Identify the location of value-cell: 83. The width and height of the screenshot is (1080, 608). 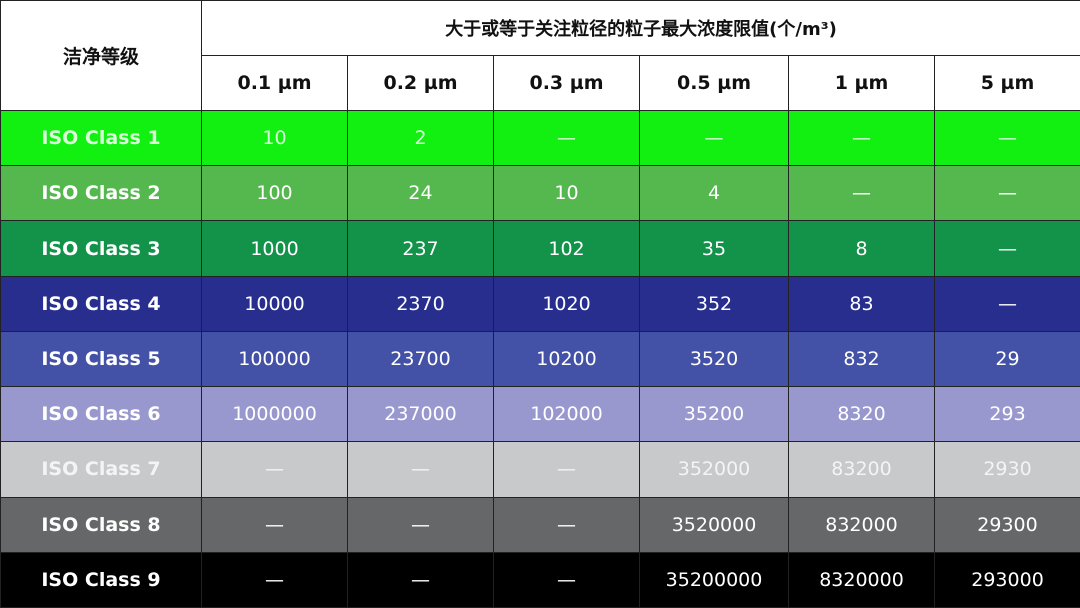
(861, 303).